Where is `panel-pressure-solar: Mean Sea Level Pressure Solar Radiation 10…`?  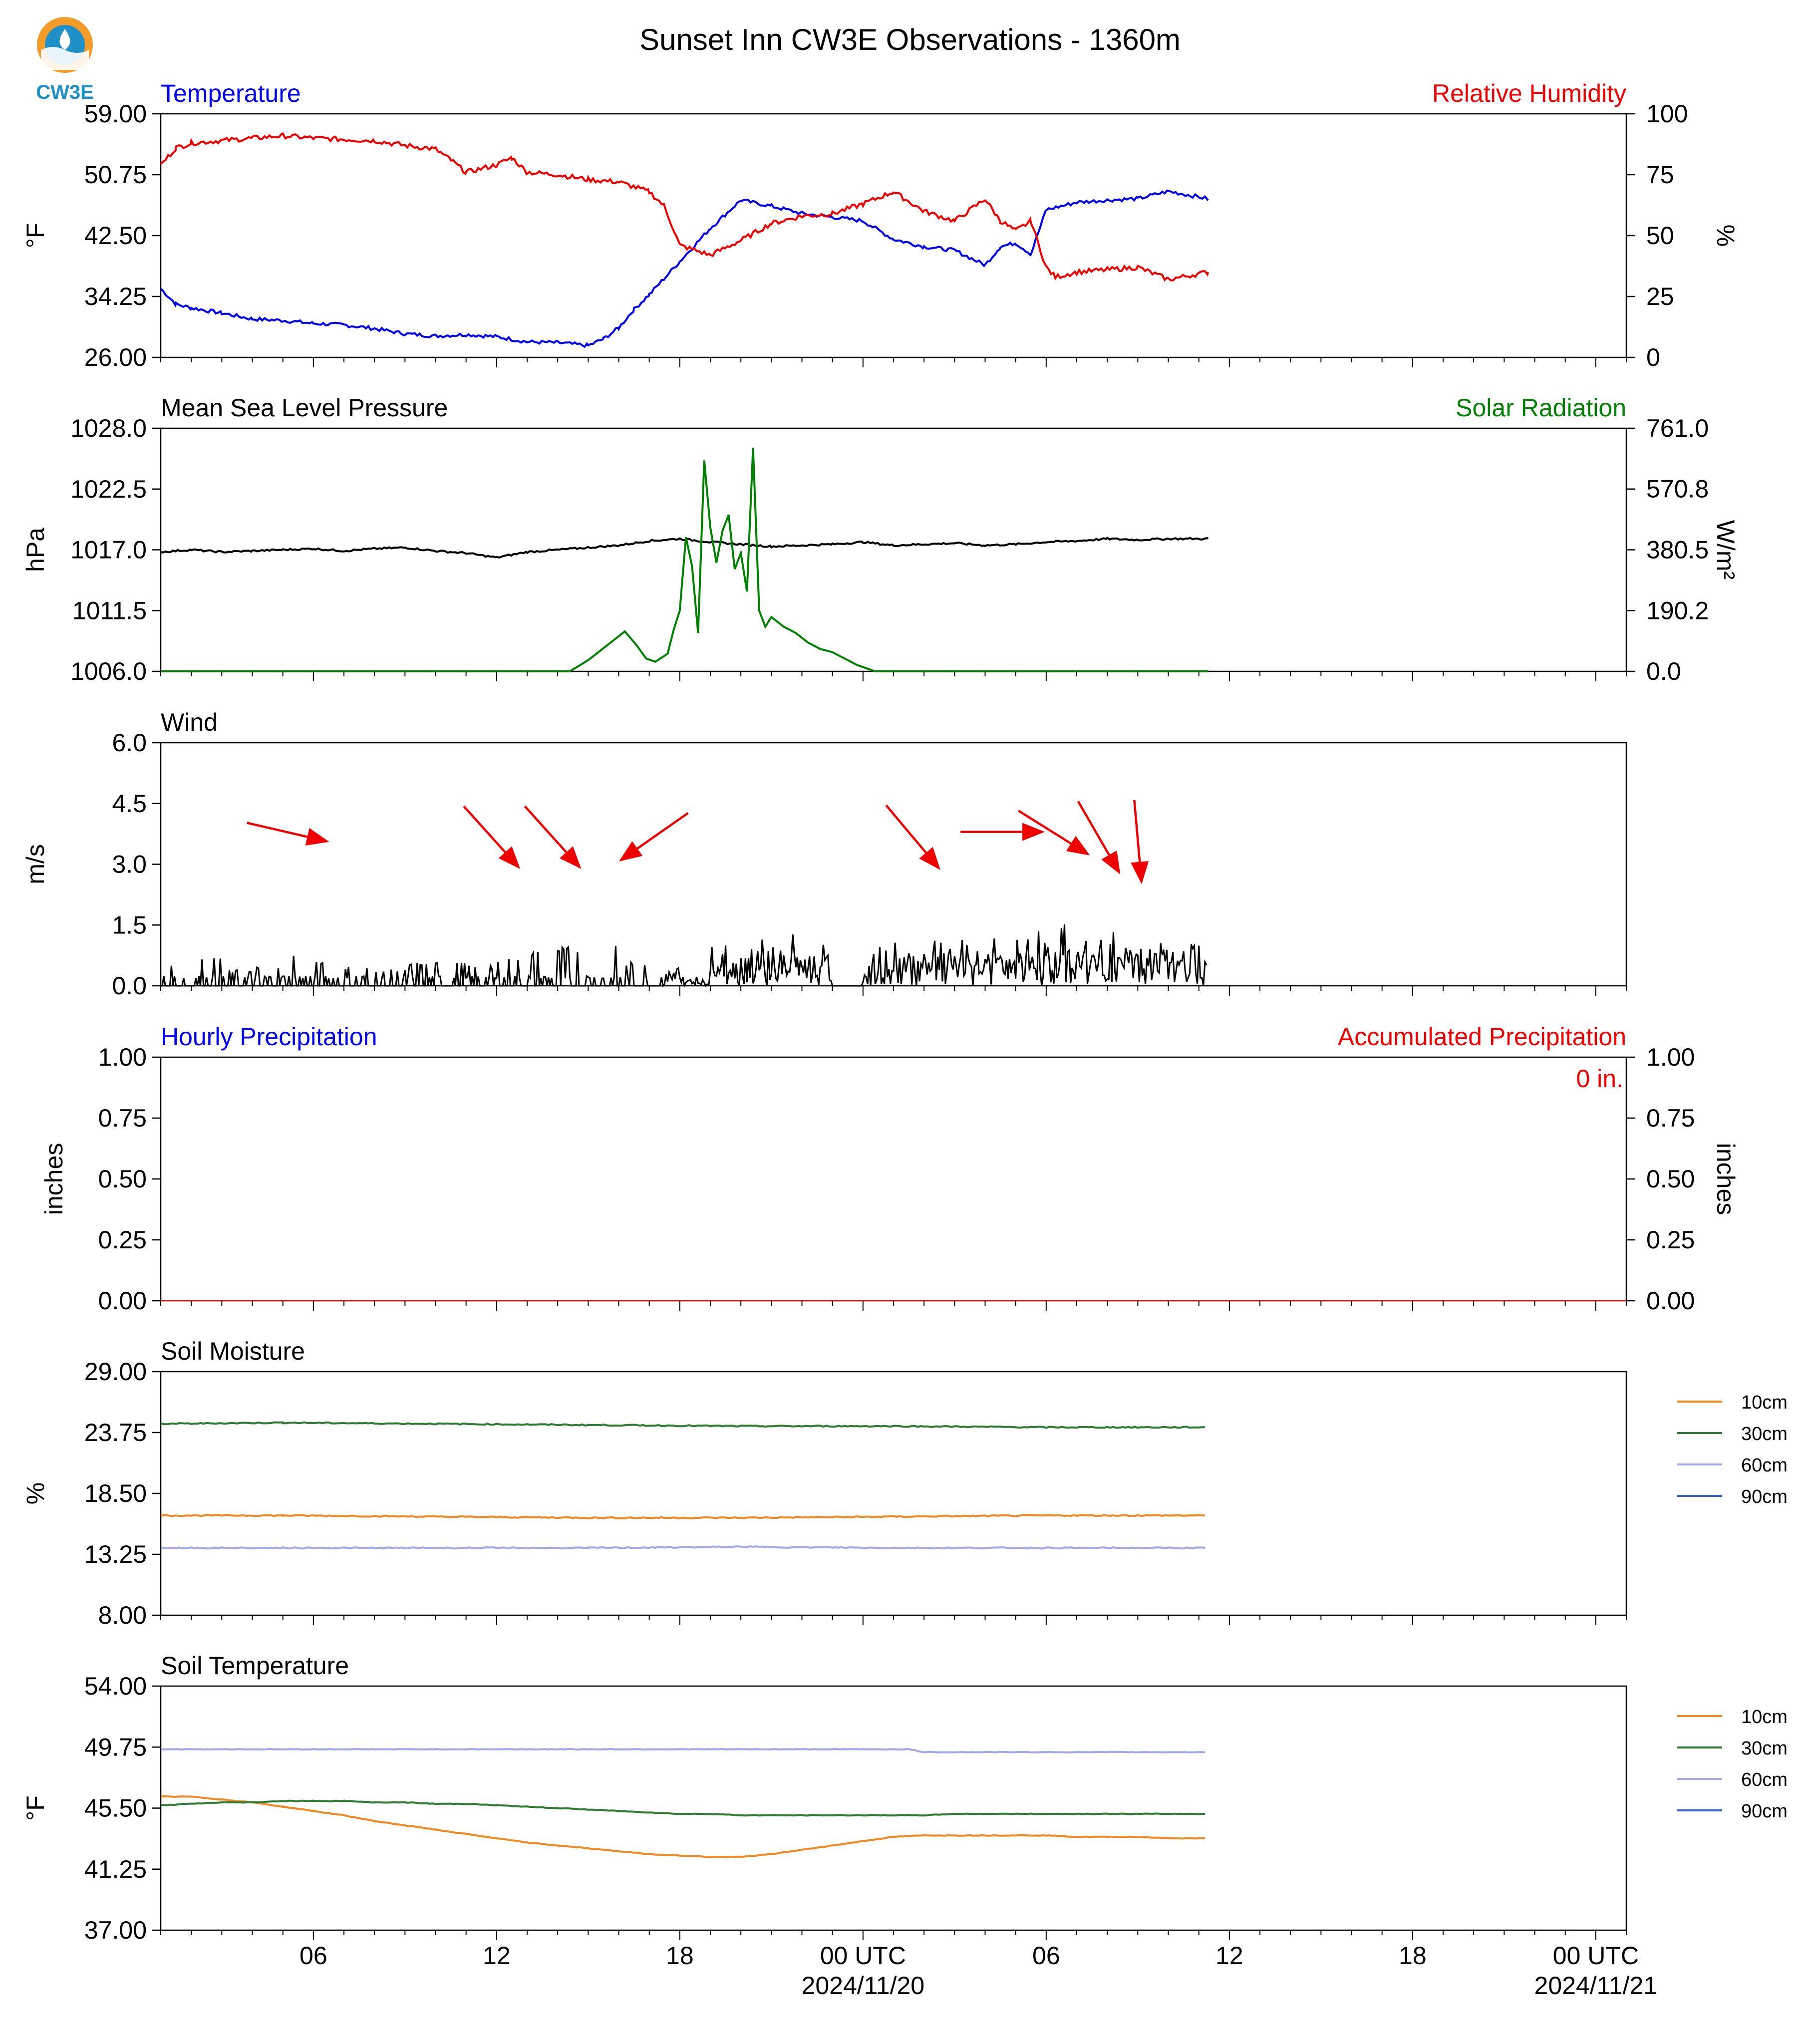
panel-pressure-solar: Mean Sea Level Pressure Solar Radiation 10… is located at coordinates (880, 539).